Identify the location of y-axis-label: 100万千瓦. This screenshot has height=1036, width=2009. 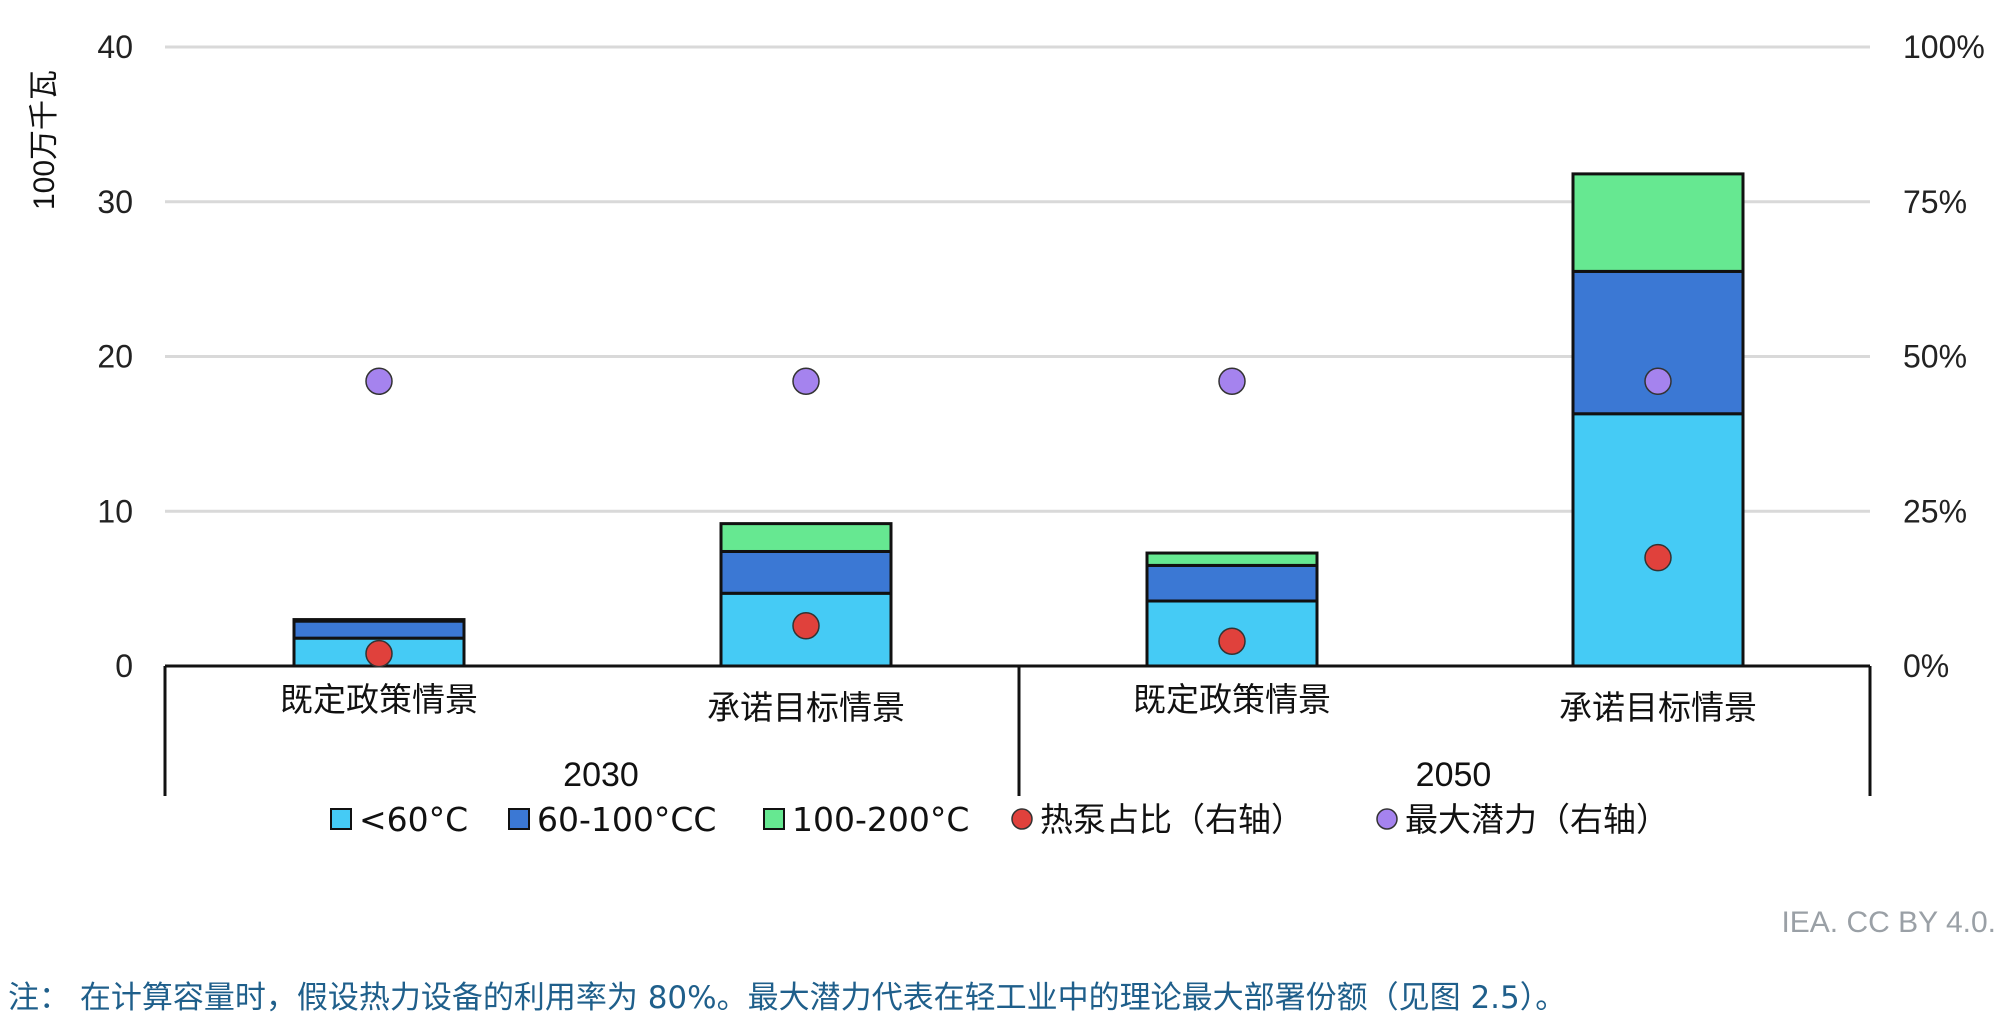
(44, 140).